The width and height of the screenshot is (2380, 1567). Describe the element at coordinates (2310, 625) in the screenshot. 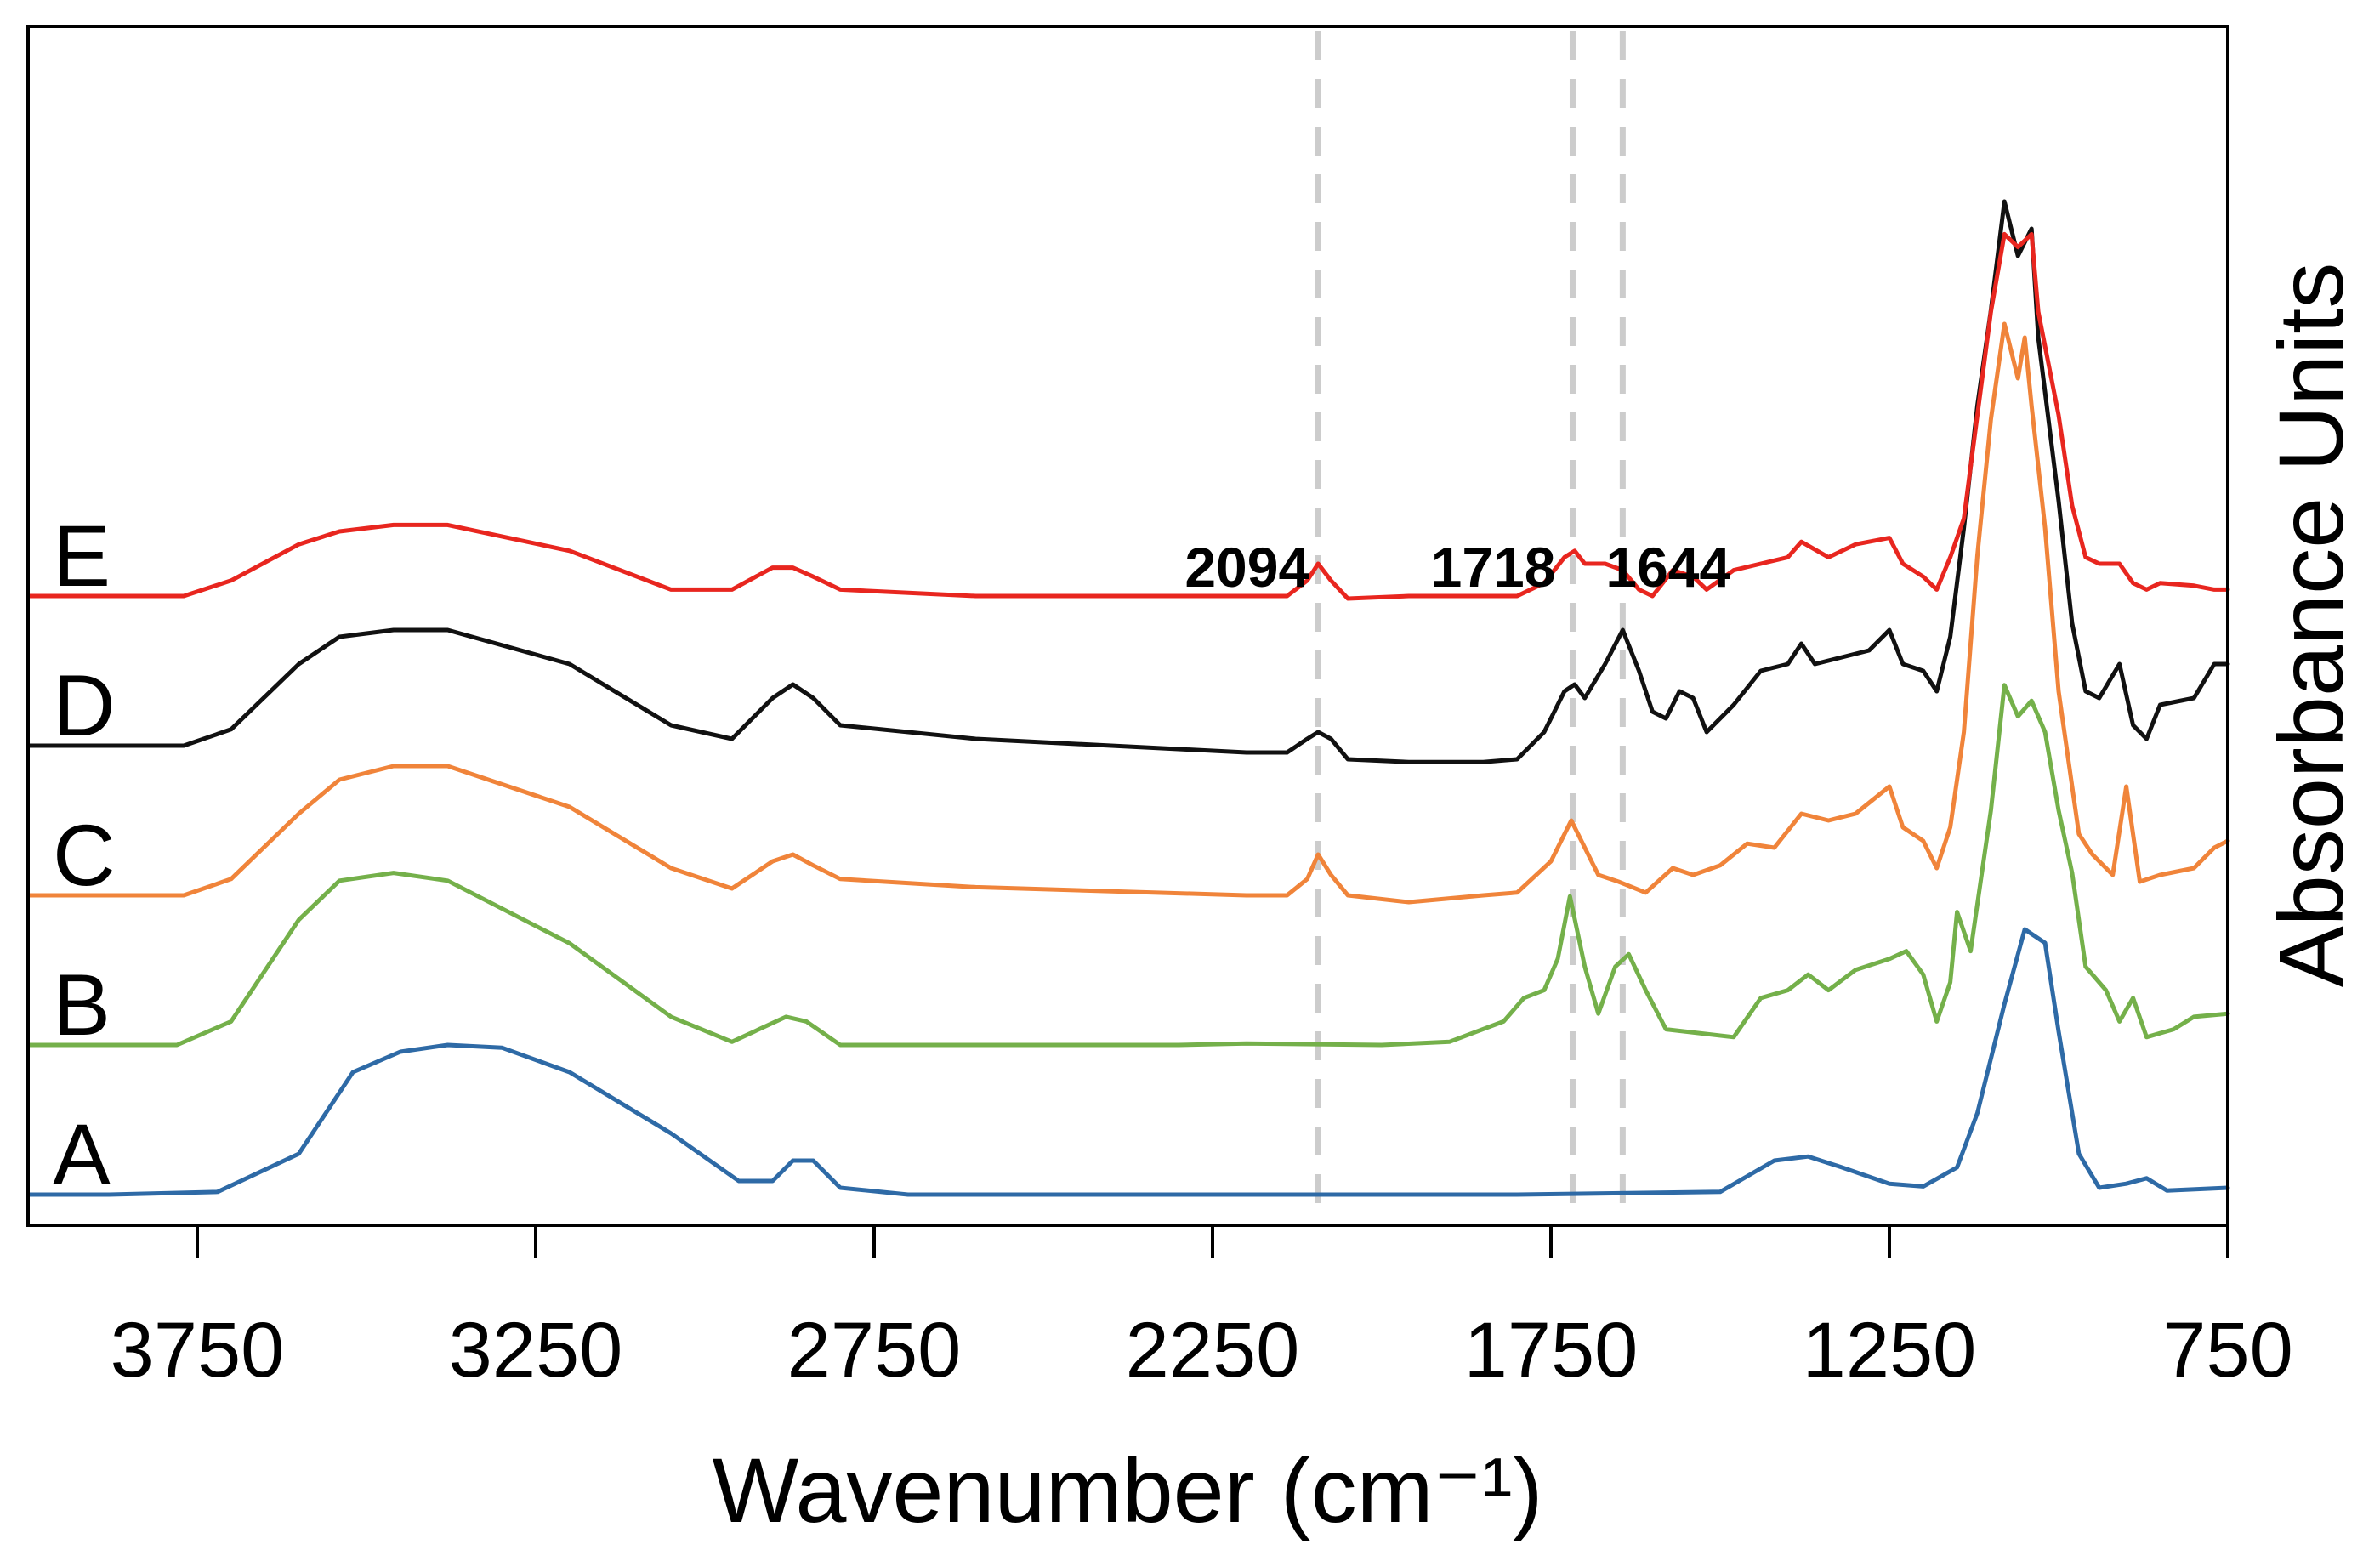

I see `y-axis-title: Absorbance Units` at that location.